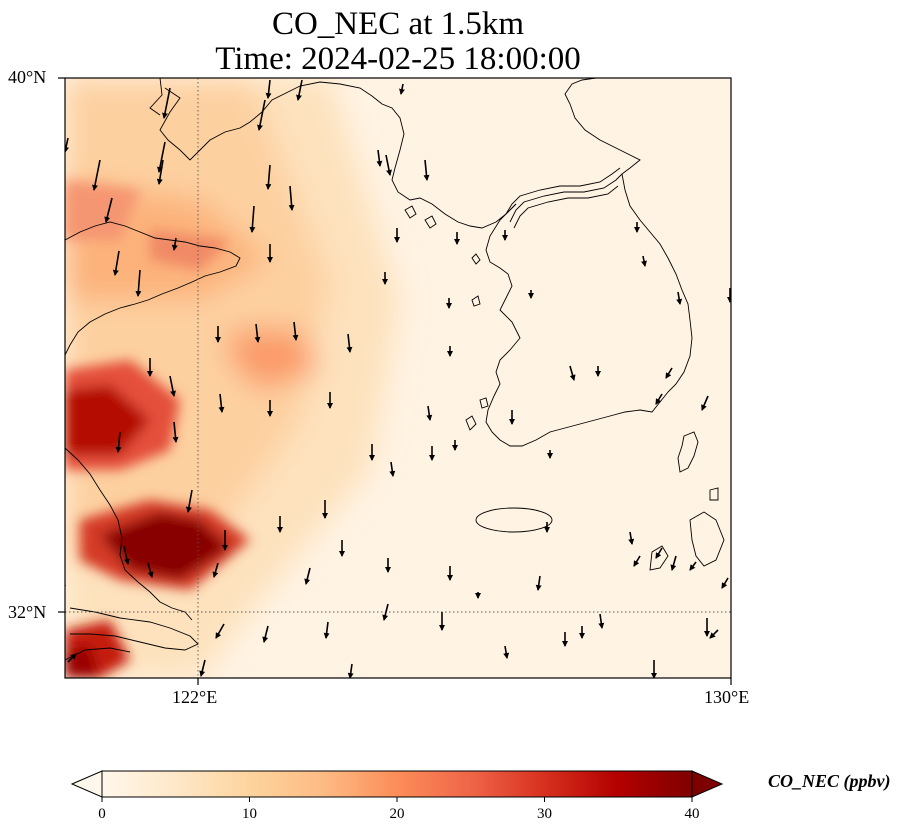  Describe the element at coordinates (397, 786) in the screenshot. I see `colorbar` at that location.